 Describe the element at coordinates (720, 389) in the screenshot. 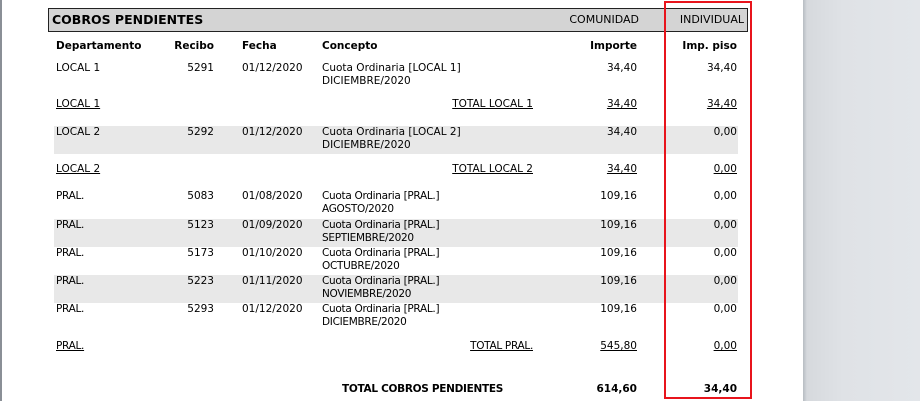

I see `grand-total-imp-piso: 34,40` at that location.